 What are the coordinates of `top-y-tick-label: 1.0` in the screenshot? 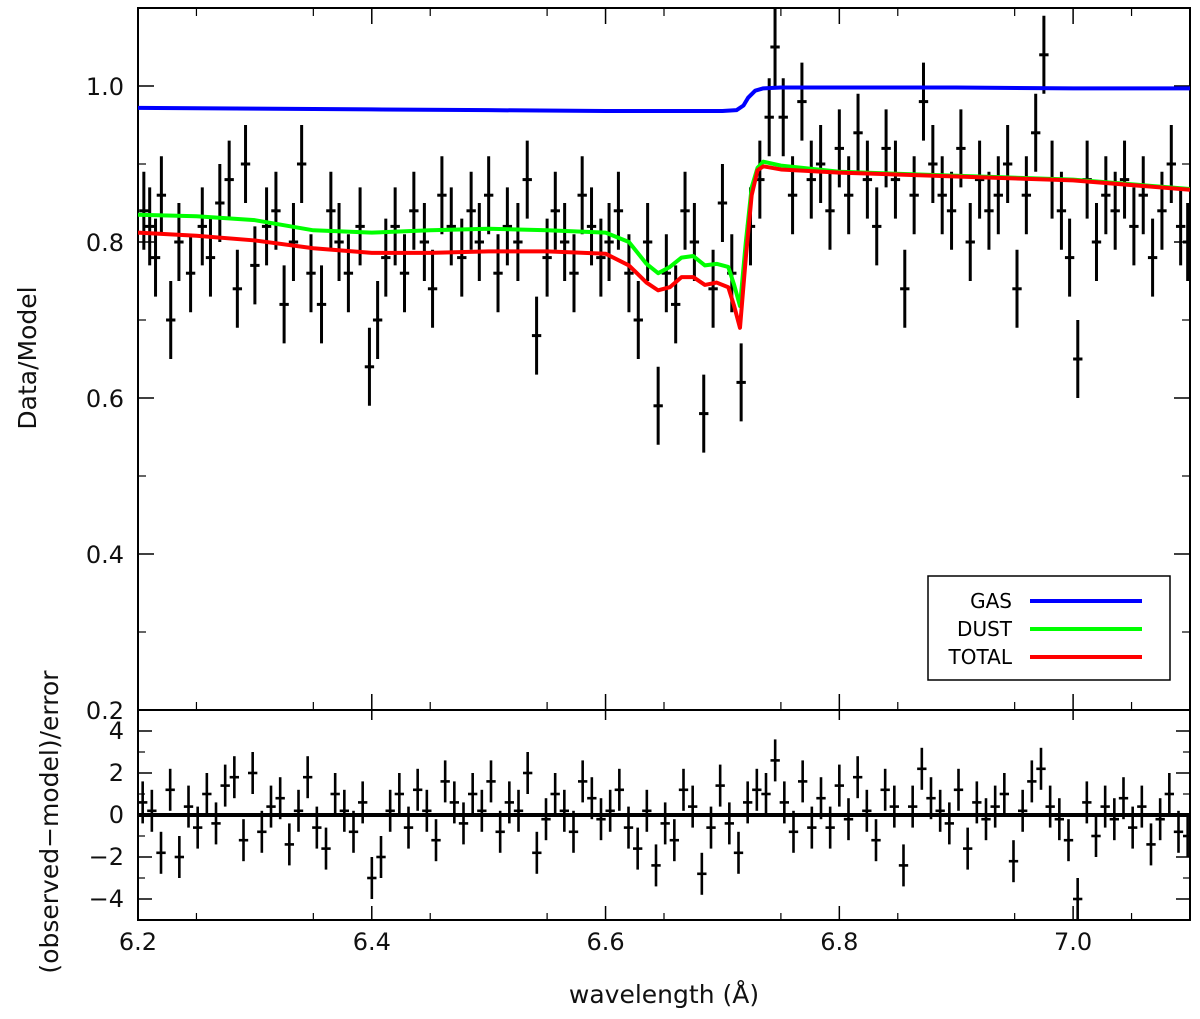 It's located at (105, 87).